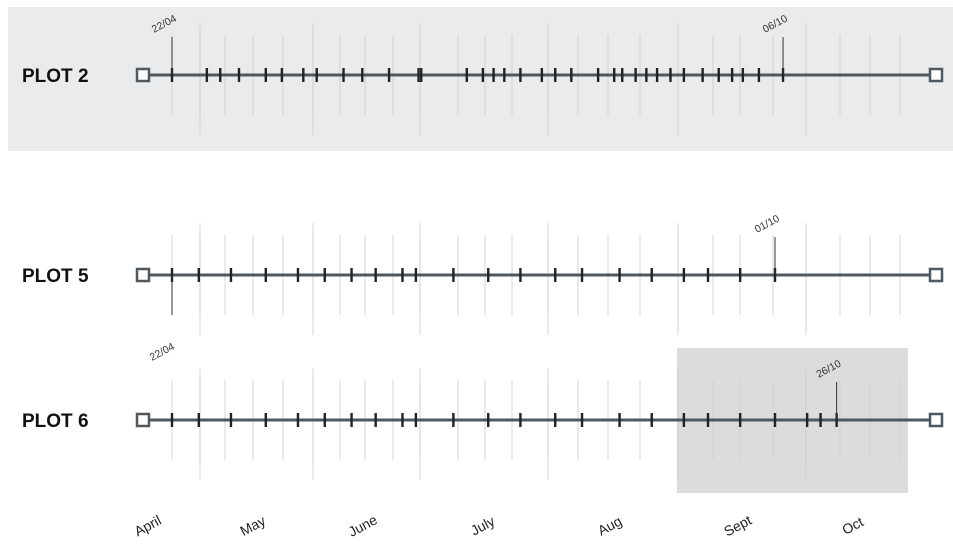 Image resolution: width=953 pixels, height=545 pixels. What do you see at coordinates (143, 420) in the screenshot?
I see `plot-6-start-cap` at bounding box center [143, 420].